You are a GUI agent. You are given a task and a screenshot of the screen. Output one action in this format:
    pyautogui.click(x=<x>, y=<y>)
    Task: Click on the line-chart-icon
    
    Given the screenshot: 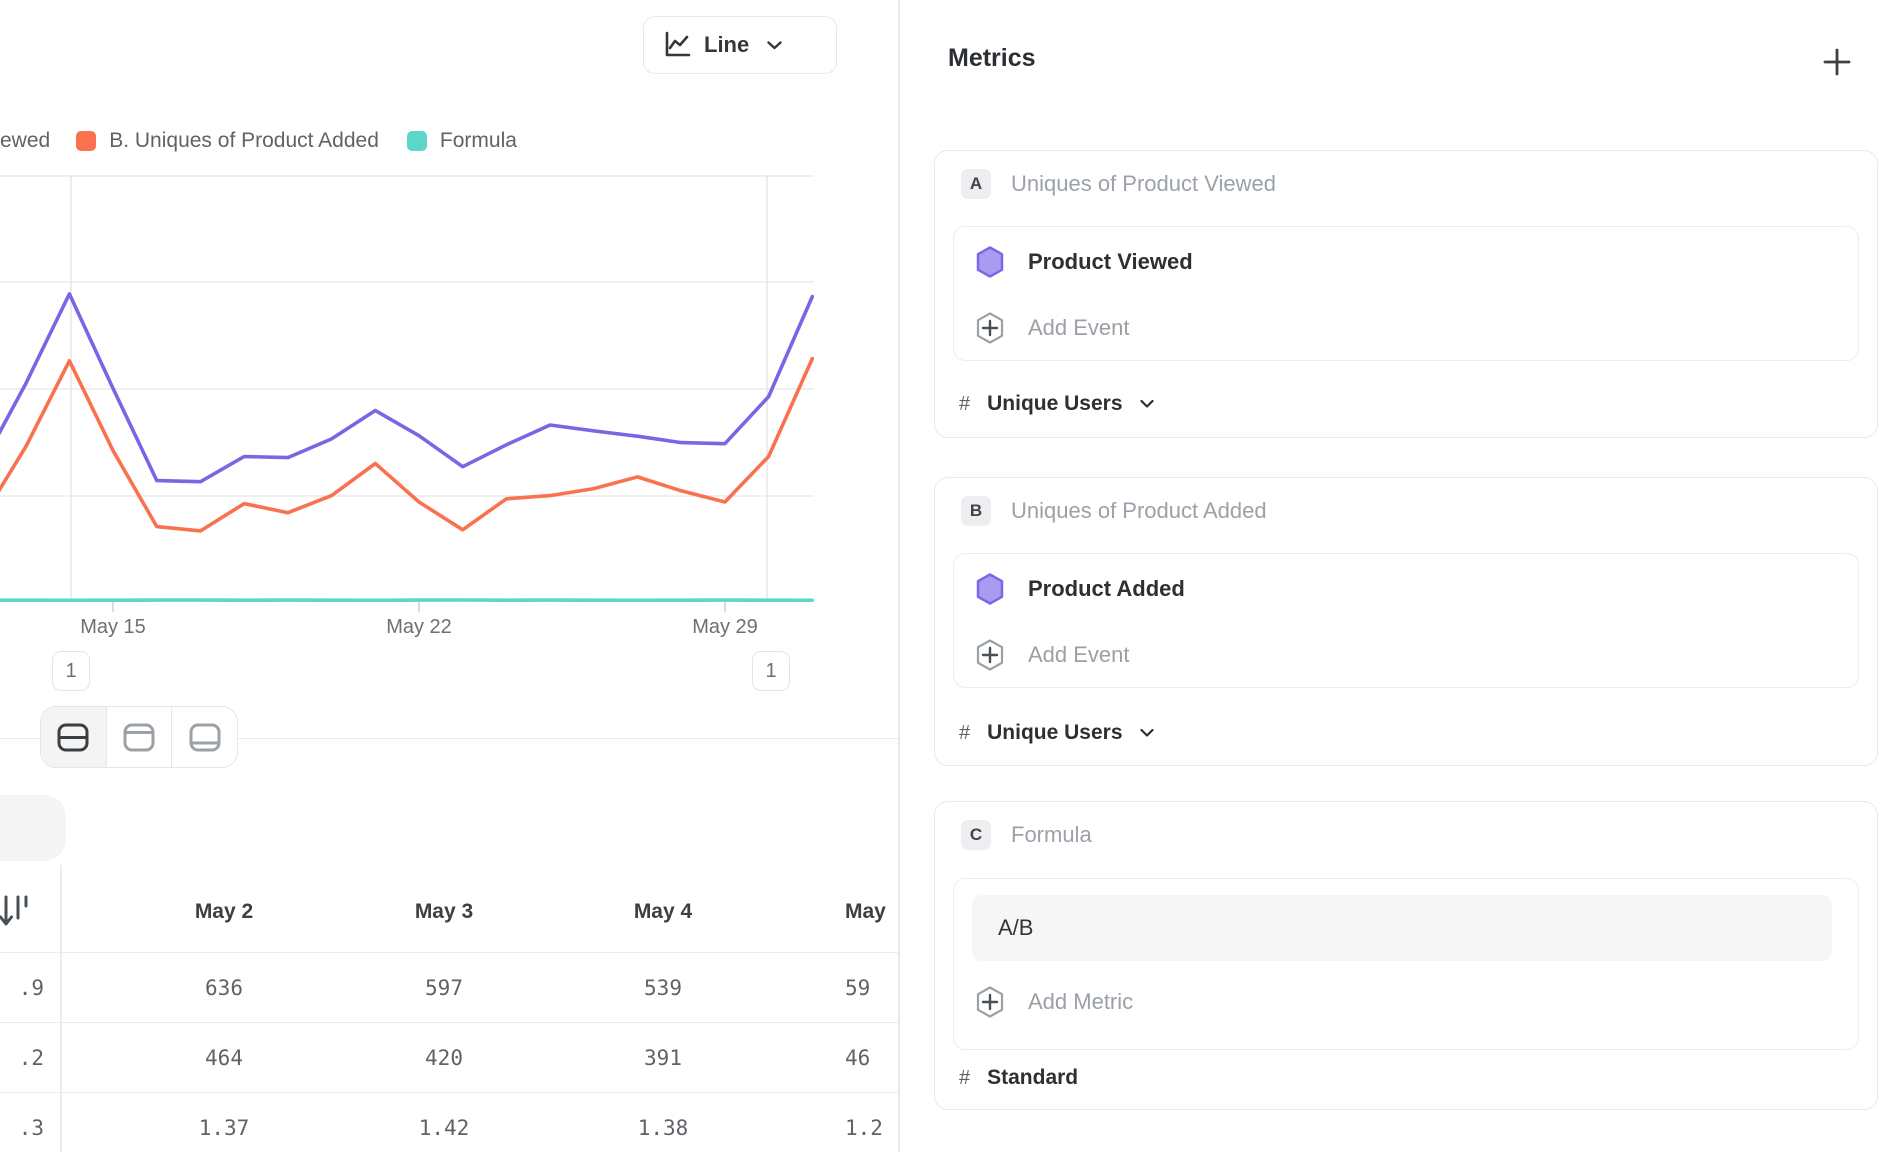 What is the action you would take?
    pyautogui.click(x=678, y=44)
    